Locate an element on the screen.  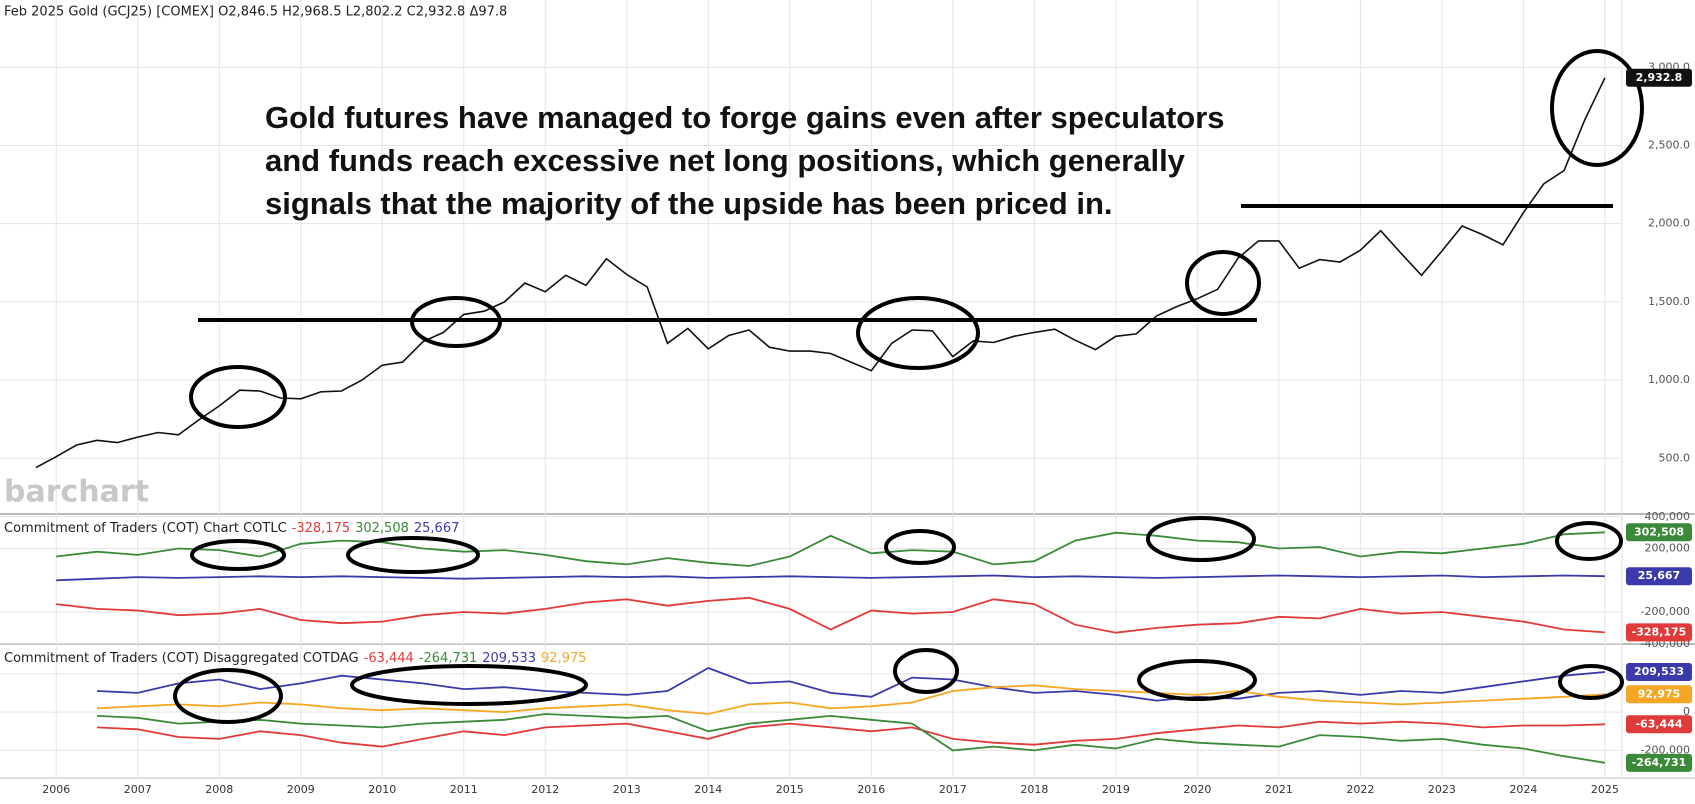
y-tick-label: 1,000.0 is located at coordinates (1669, 379).